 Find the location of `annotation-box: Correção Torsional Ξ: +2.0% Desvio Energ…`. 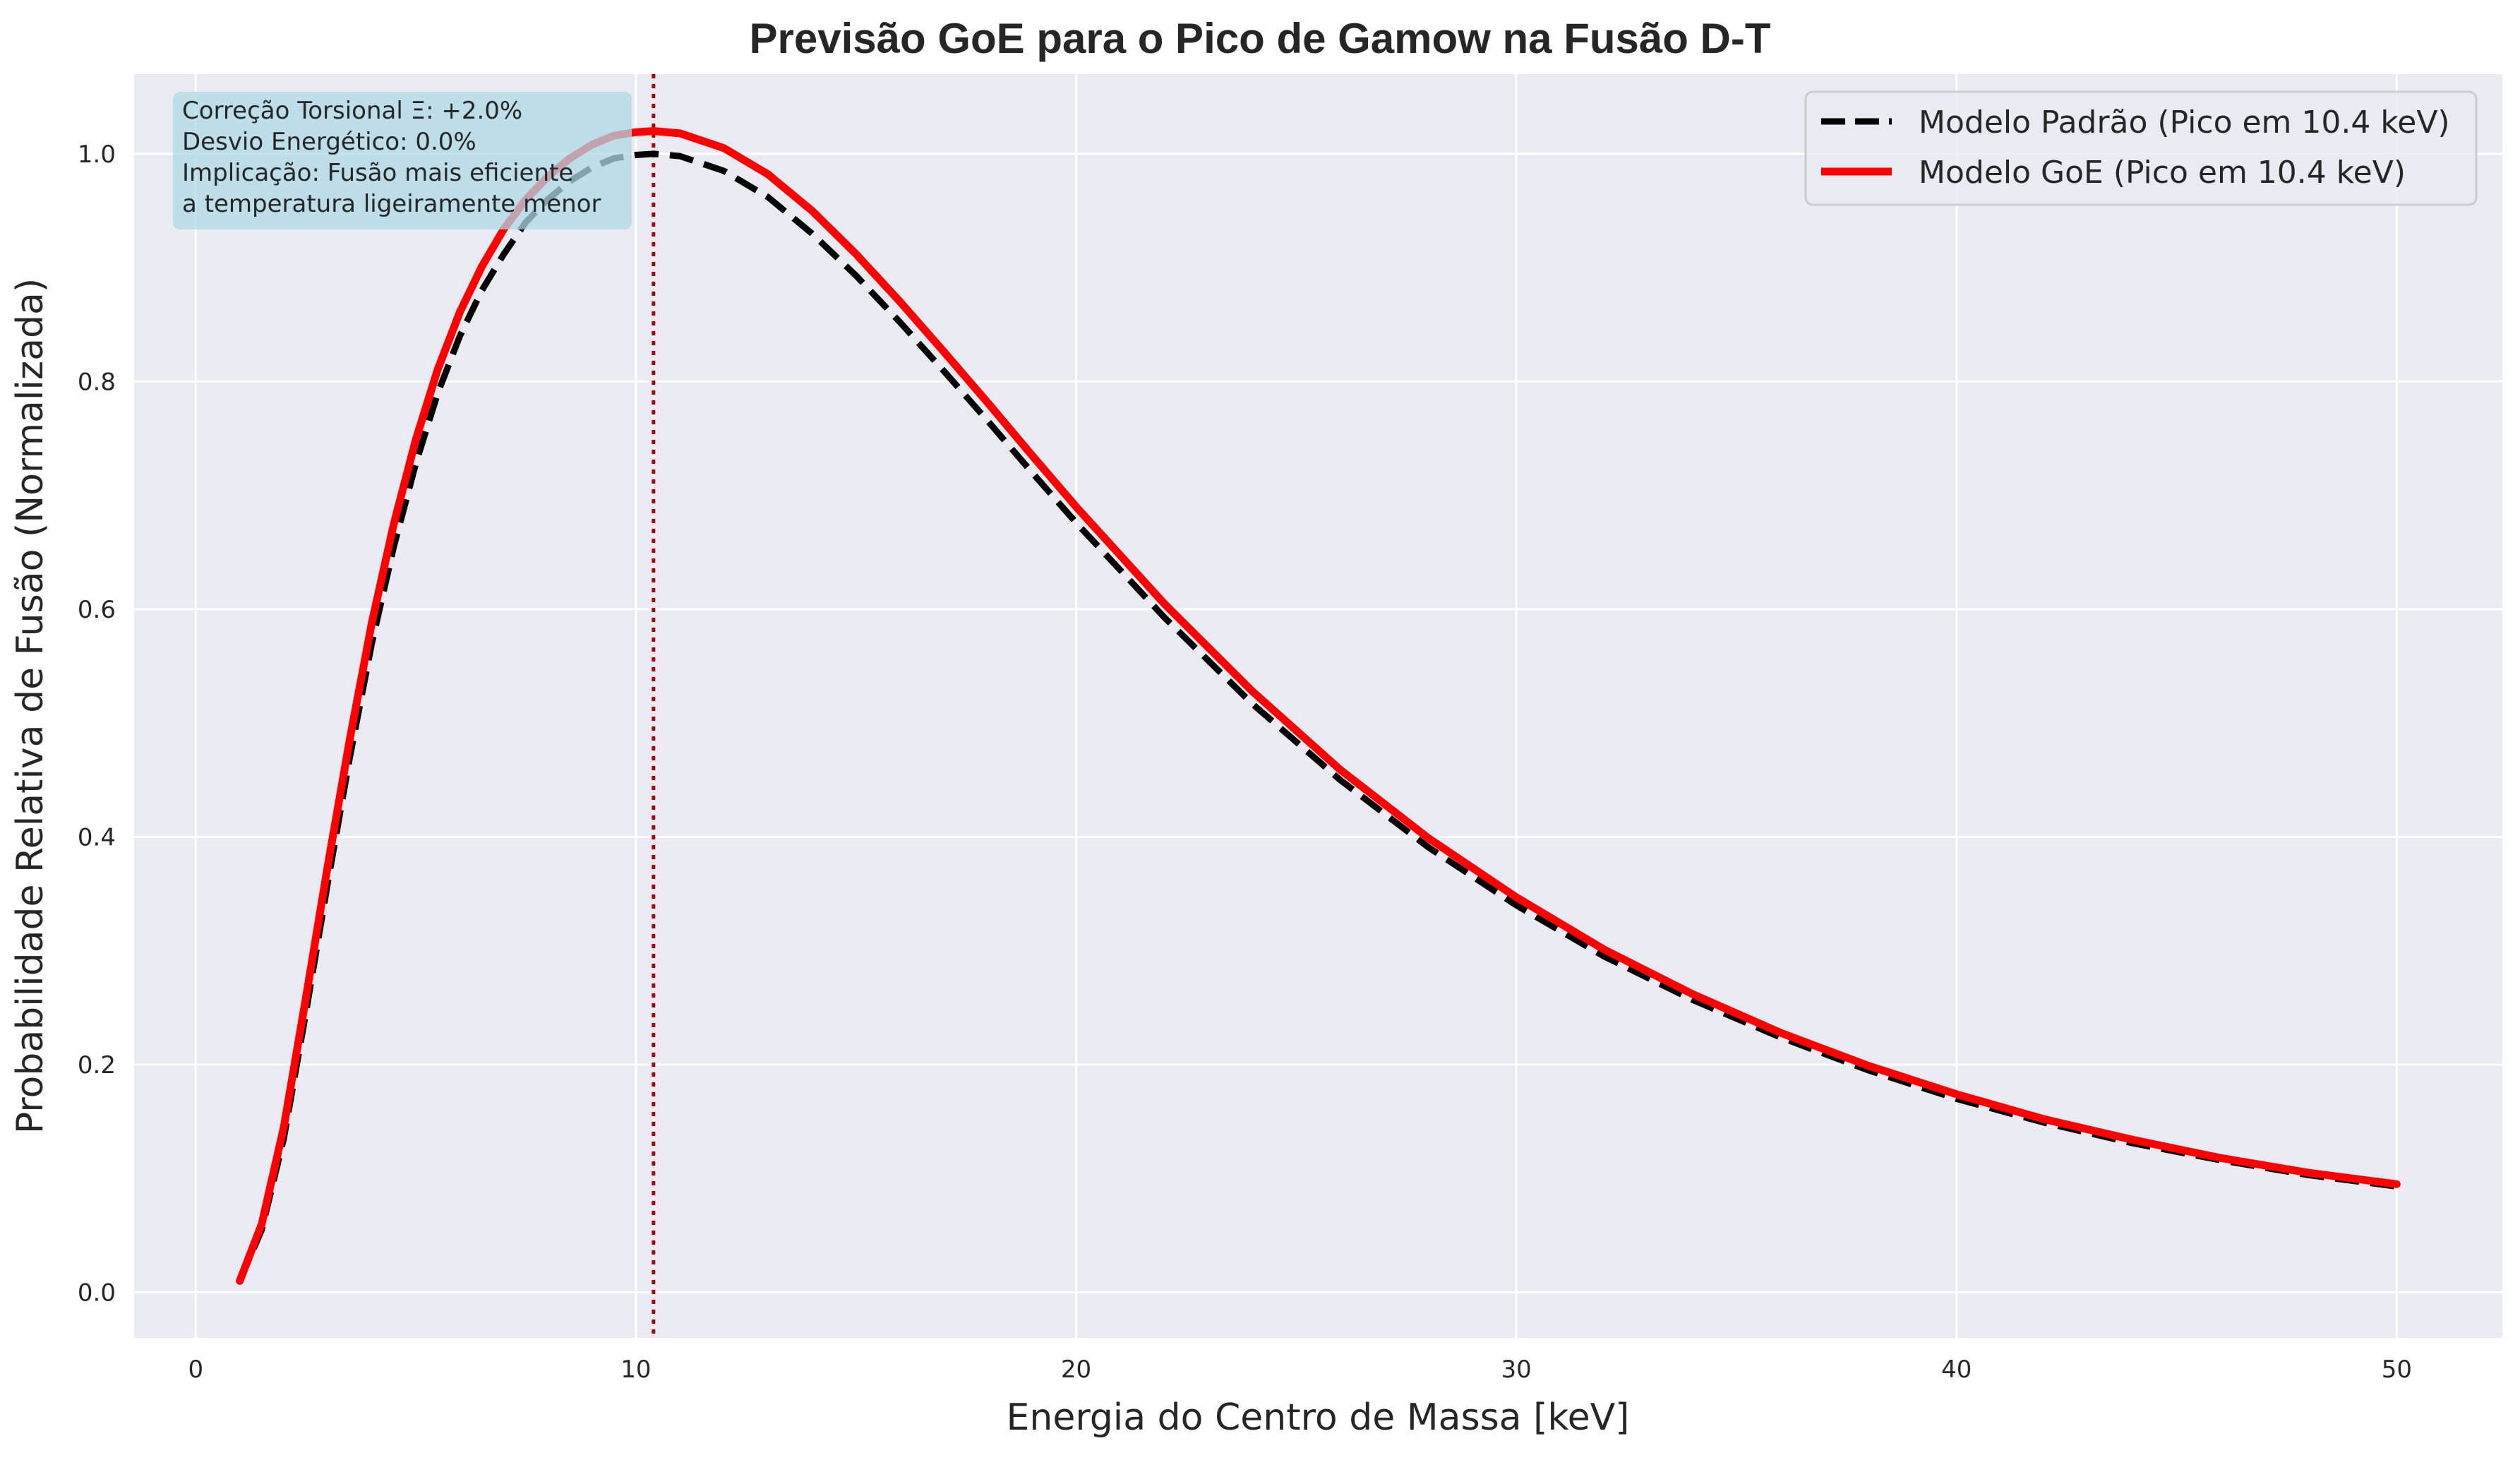

annotation-box: Correção Torsional Ξ: +2.0% Desvio Energ… is located at coordinates (403, 160).